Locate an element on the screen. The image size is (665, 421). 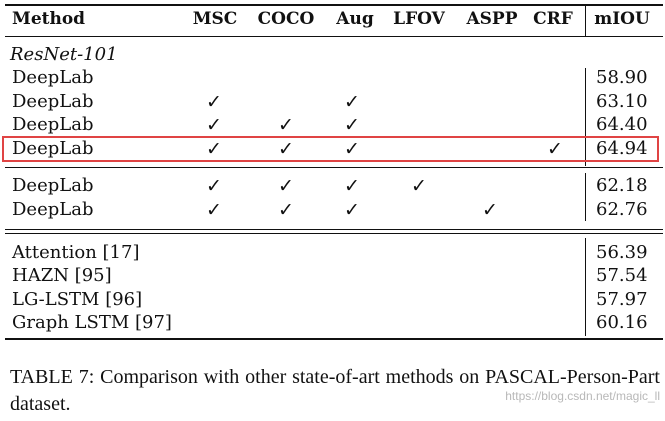
header-crf: CRF is located at coordinates (553, 19).